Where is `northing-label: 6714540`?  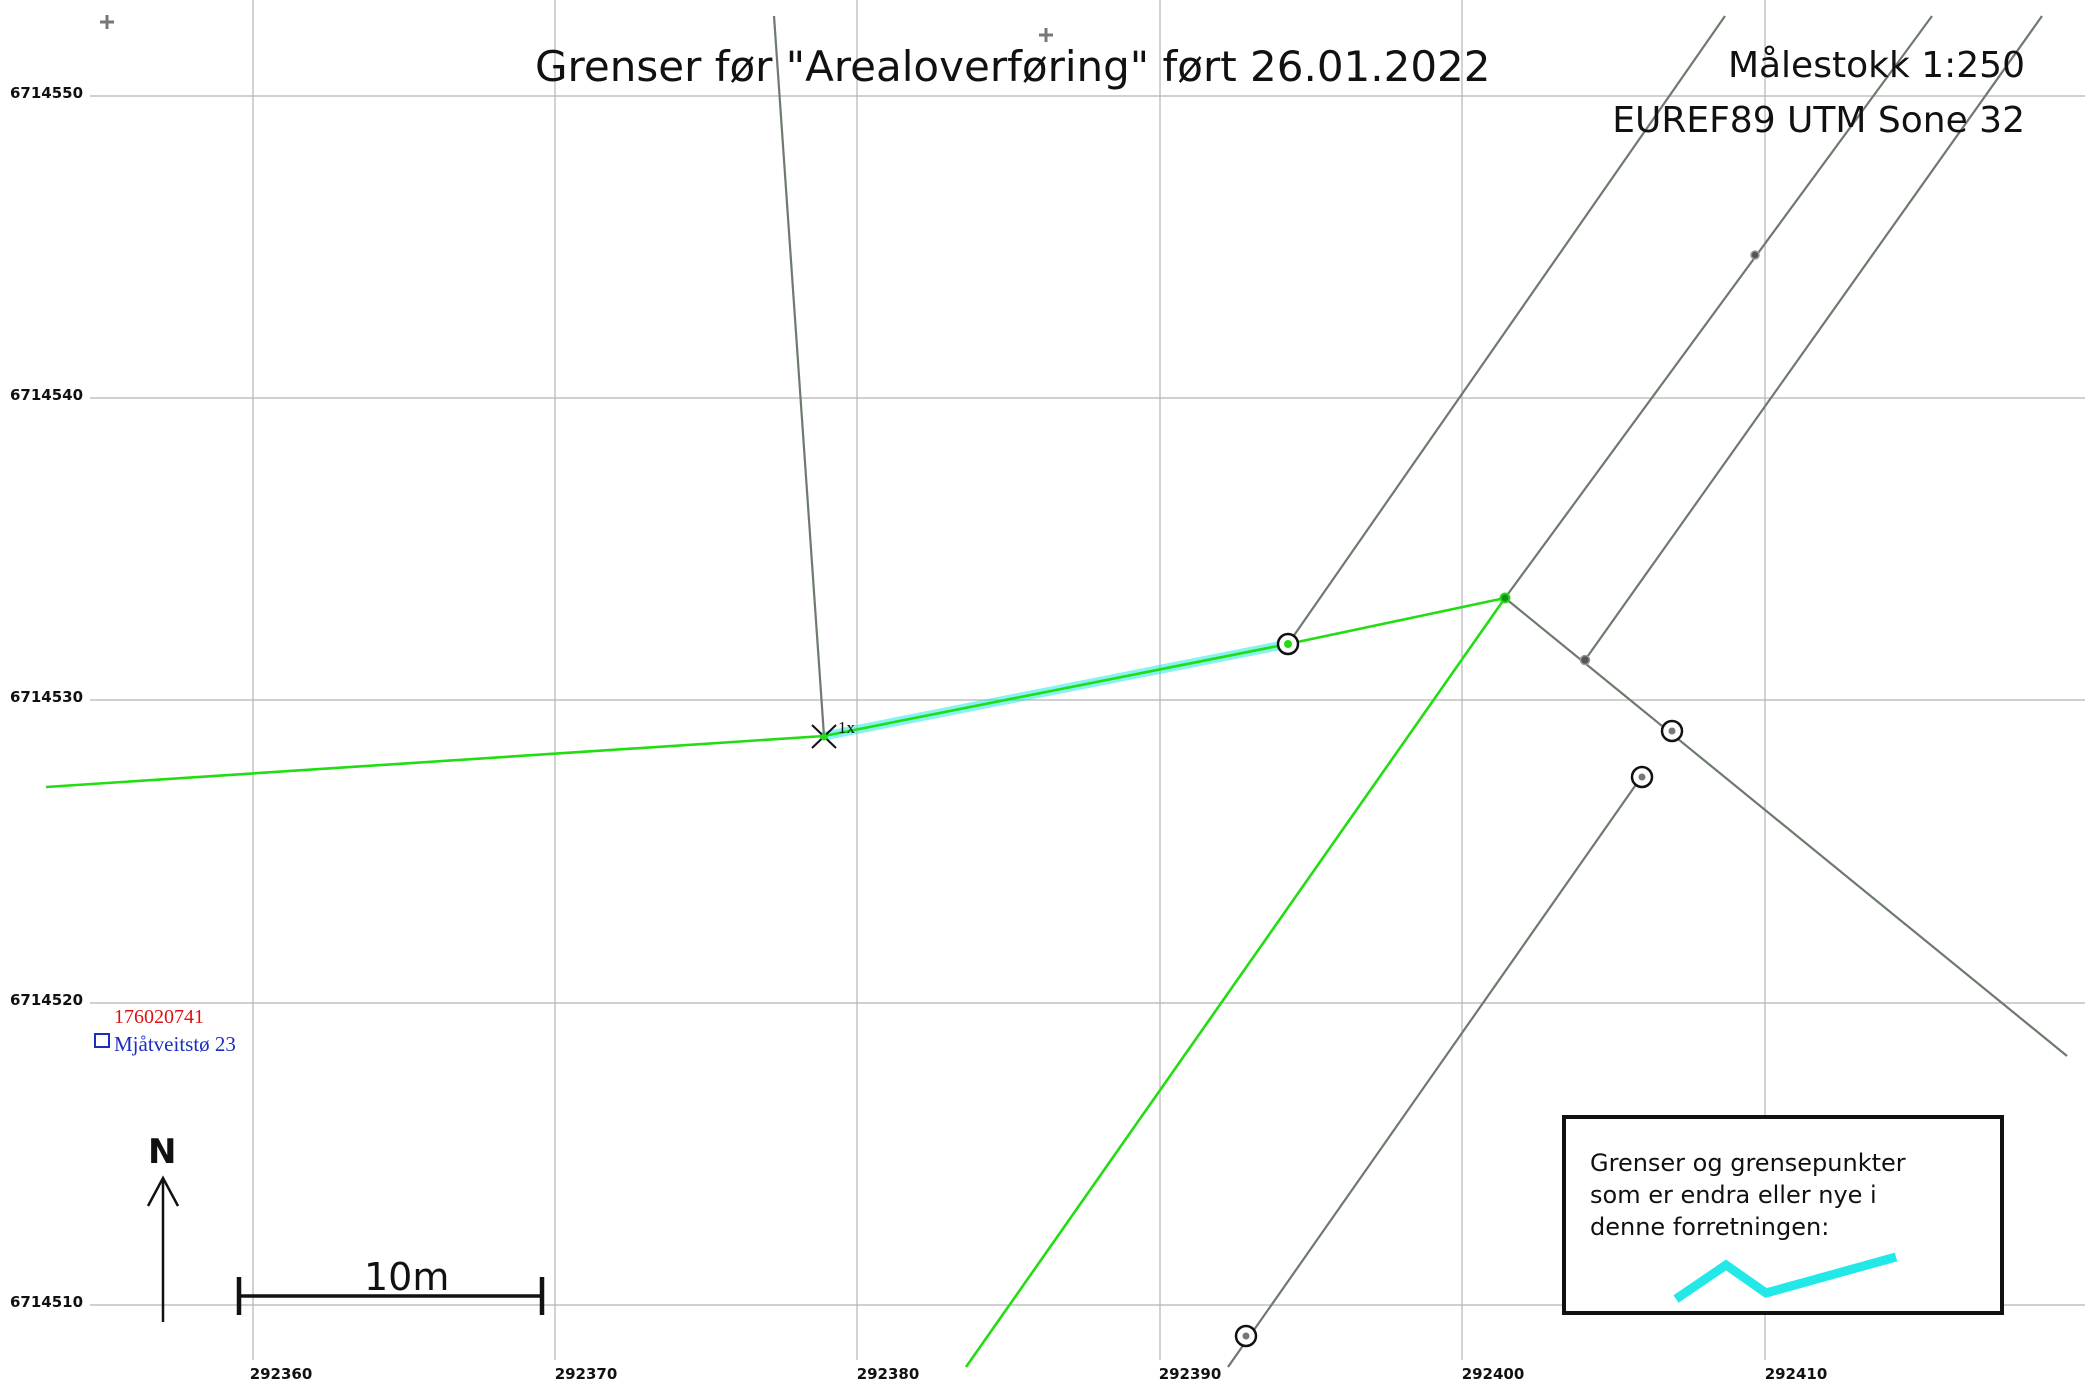
northing-label: 6714540 is located at coordinates (47, 395).